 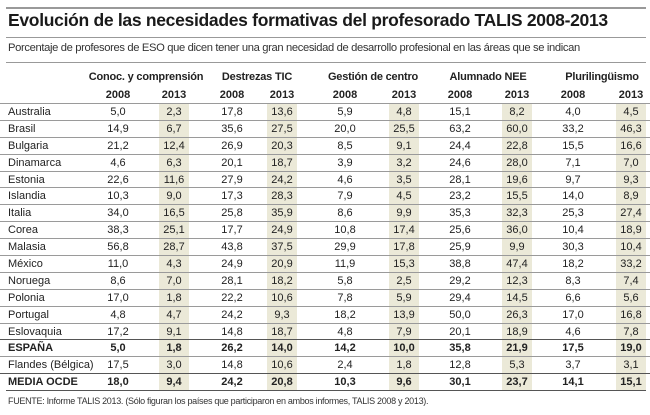 I want to click on table-cell: 18,9, so click(x=631, y=230).